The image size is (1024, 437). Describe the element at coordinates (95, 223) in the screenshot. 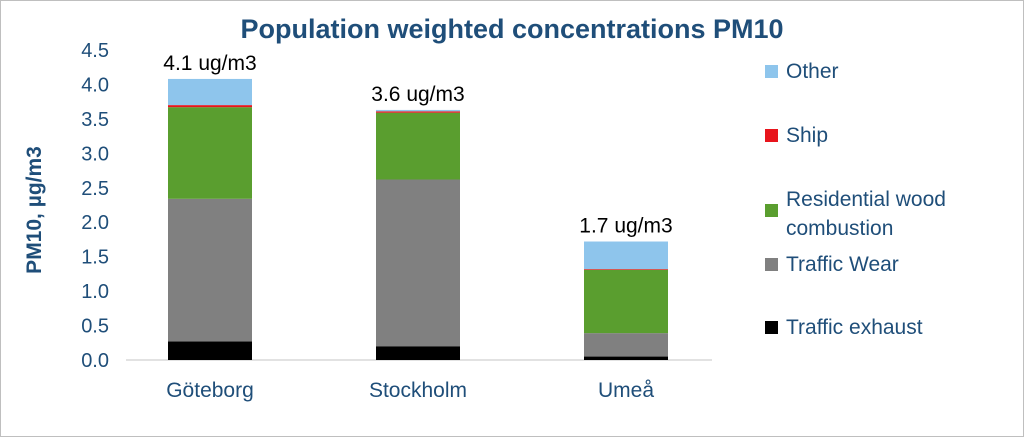

I see `y-tick-label: 2.0` at that location.